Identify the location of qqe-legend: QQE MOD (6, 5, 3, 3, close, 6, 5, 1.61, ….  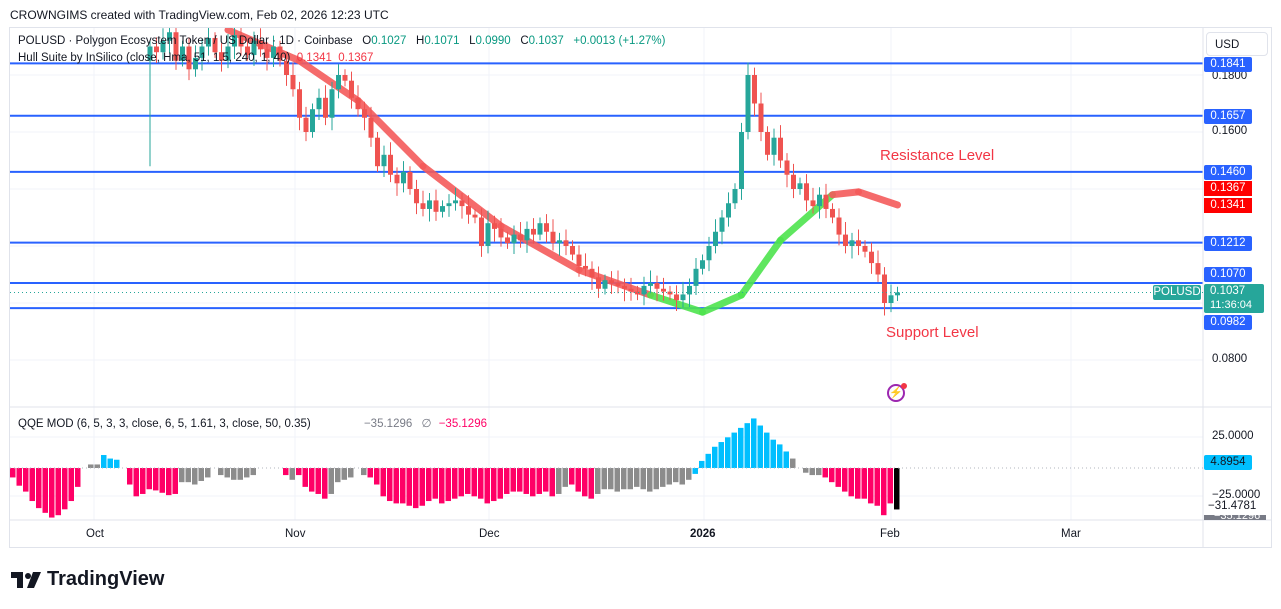
(252, 423).